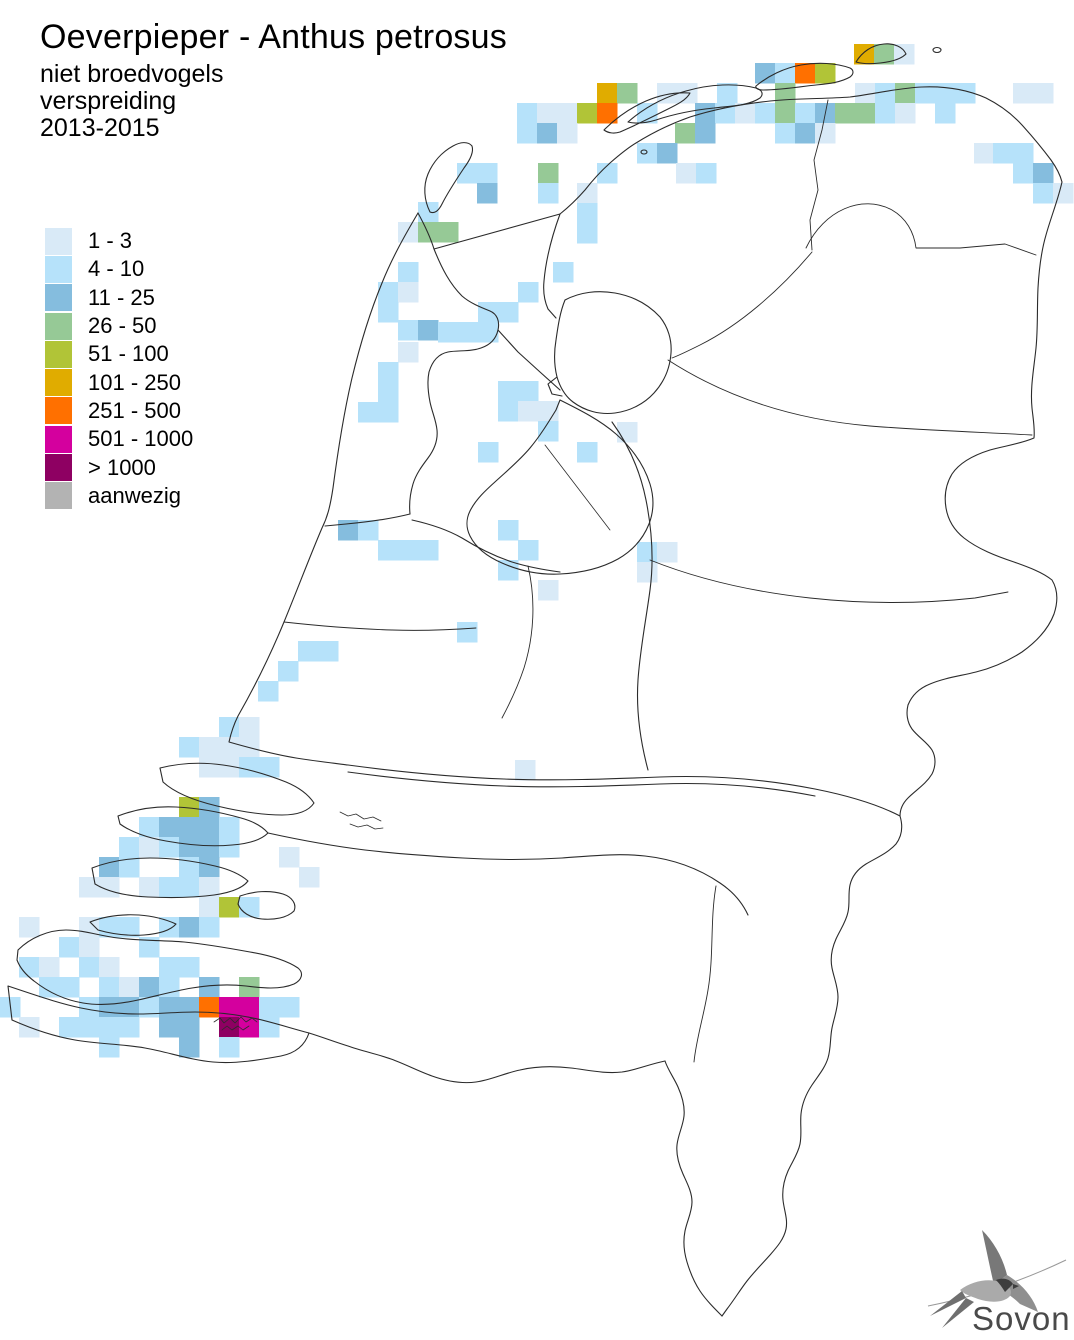 This screenshot has width=1074, height=1340. What do you see at coordinates (134, 495) in the screenshot?
I see `legend-label: aanwezig` at bounding box center [134, 495].